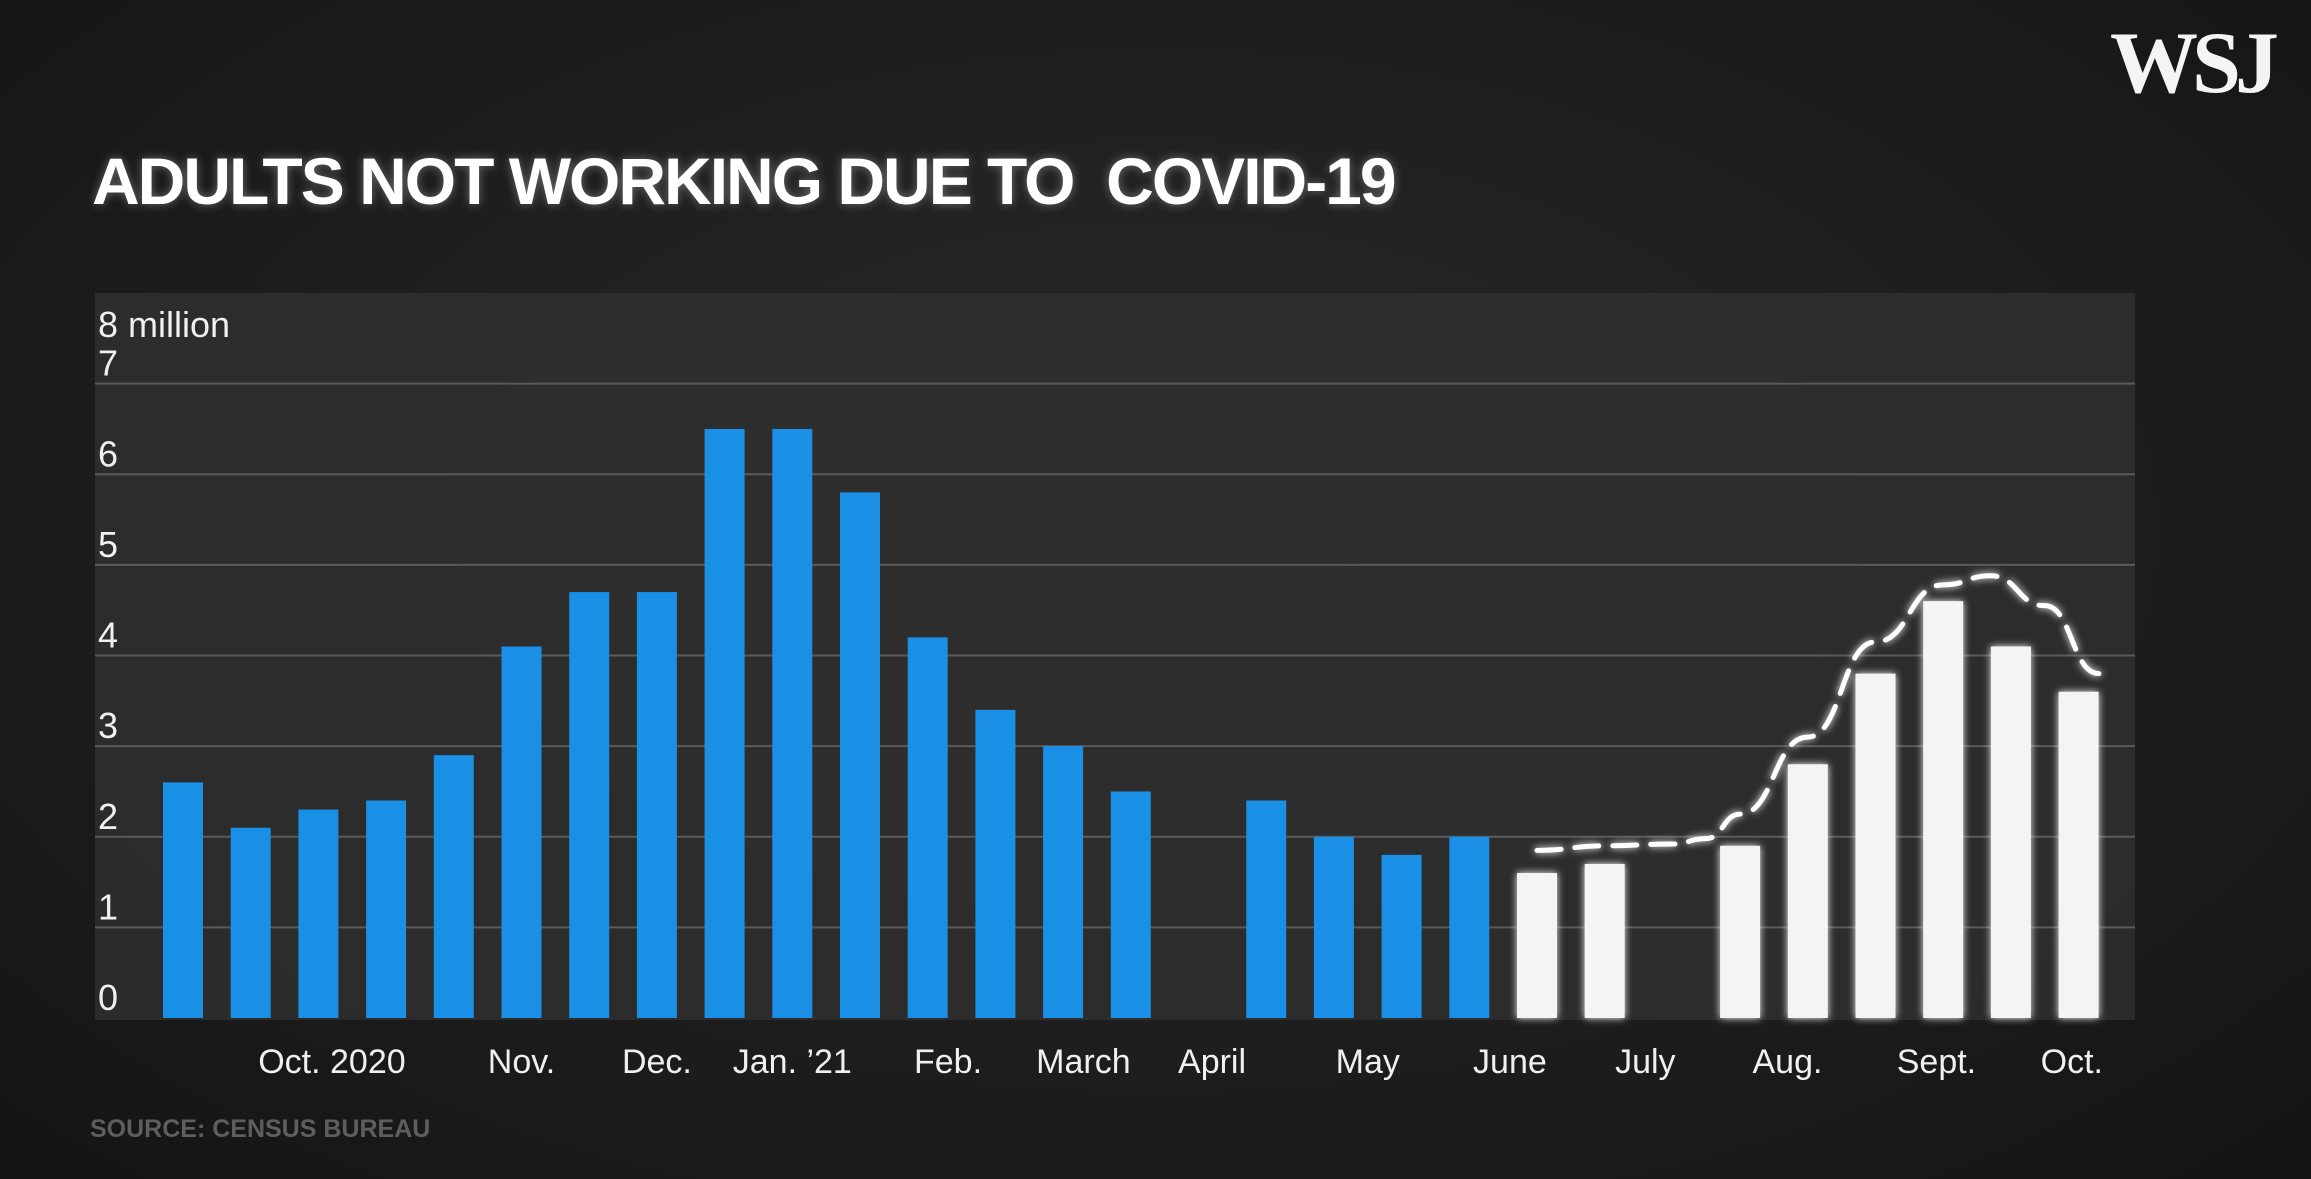 This screenshot has width=2311, height=1179. Describe the element at coordinates (2194, 63) in the screenshot. I see `wsj-logo: WSJ` at that location.